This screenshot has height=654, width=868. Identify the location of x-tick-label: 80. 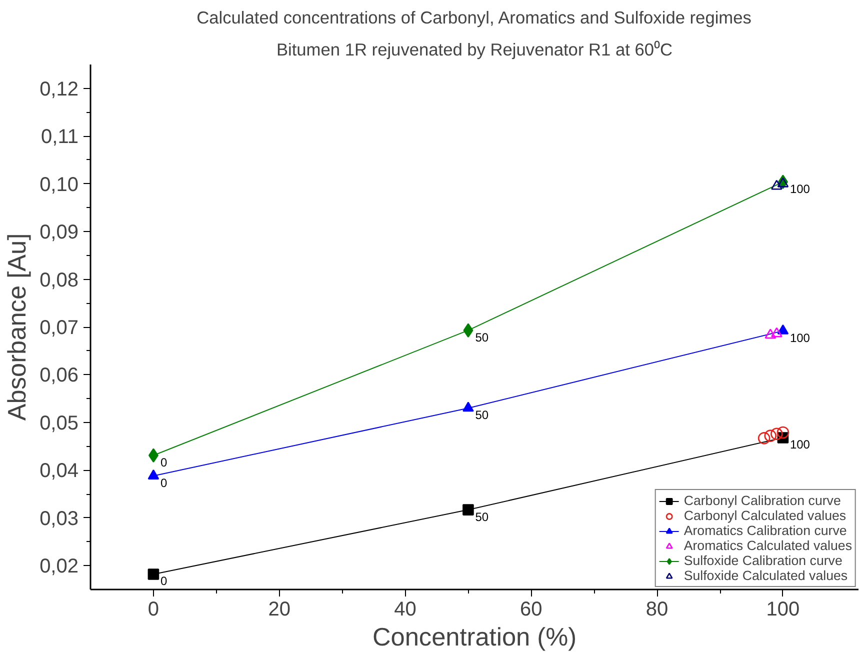
(657, 609).